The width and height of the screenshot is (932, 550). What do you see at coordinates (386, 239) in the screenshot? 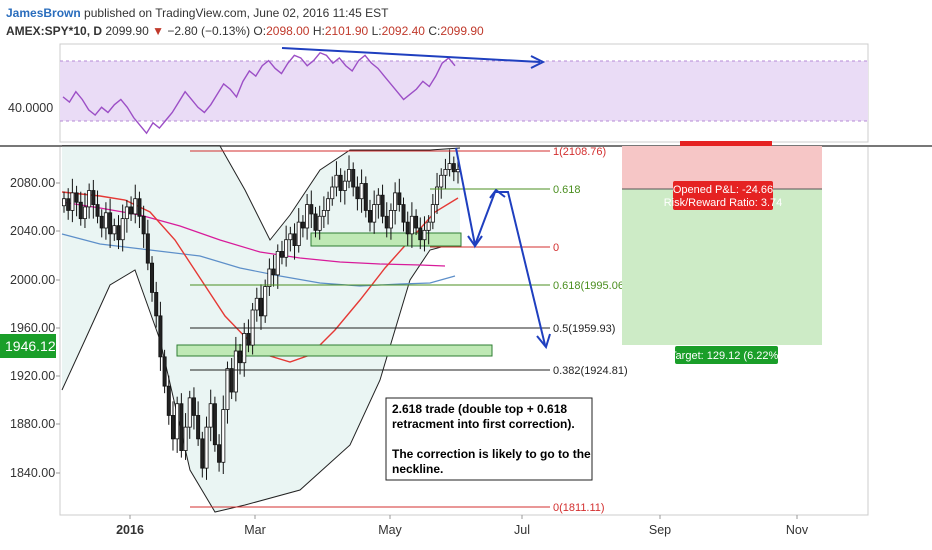
I see `resistance-zone` at bounding box center [386, 239].